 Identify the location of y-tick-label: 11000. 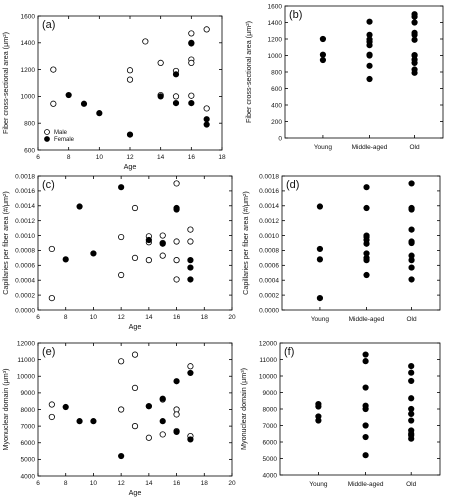
(268, 360).